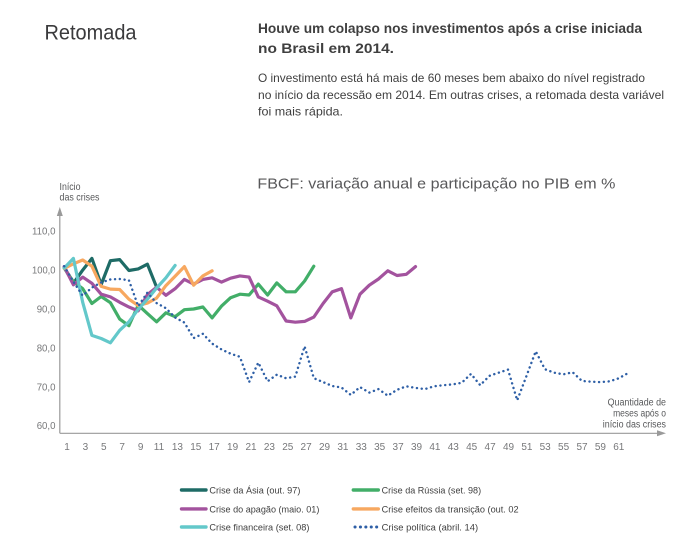  Describe the element at coordinates (307, 447) in the screenshot. I see `svg-text: 27` at that location.